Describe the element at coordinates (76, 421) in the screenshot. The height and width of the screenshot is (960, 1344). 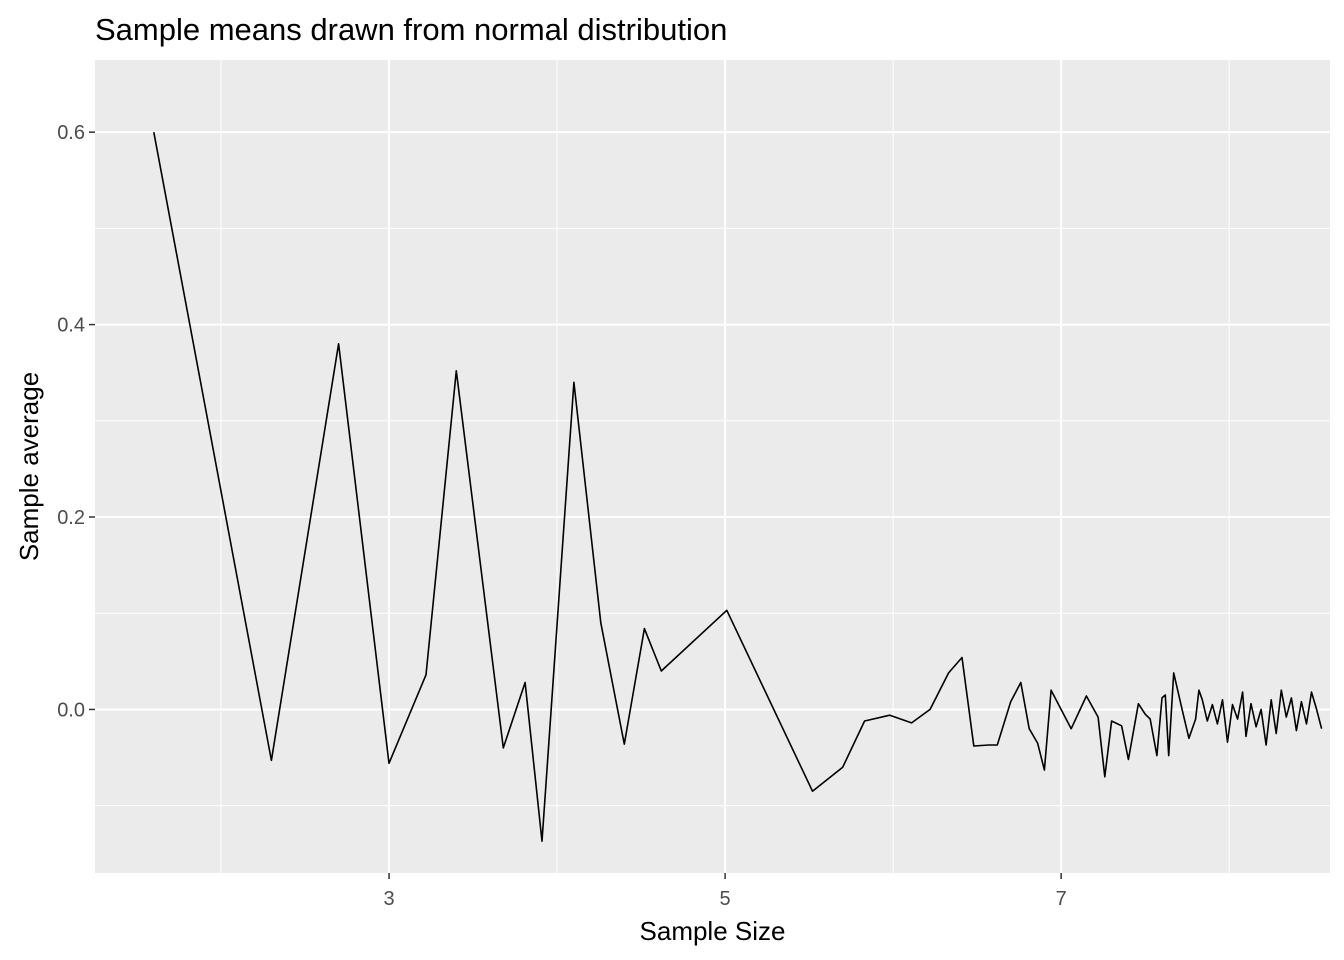
I see `y-axis: 0.0 0.2 0.4 0.6` at that location.